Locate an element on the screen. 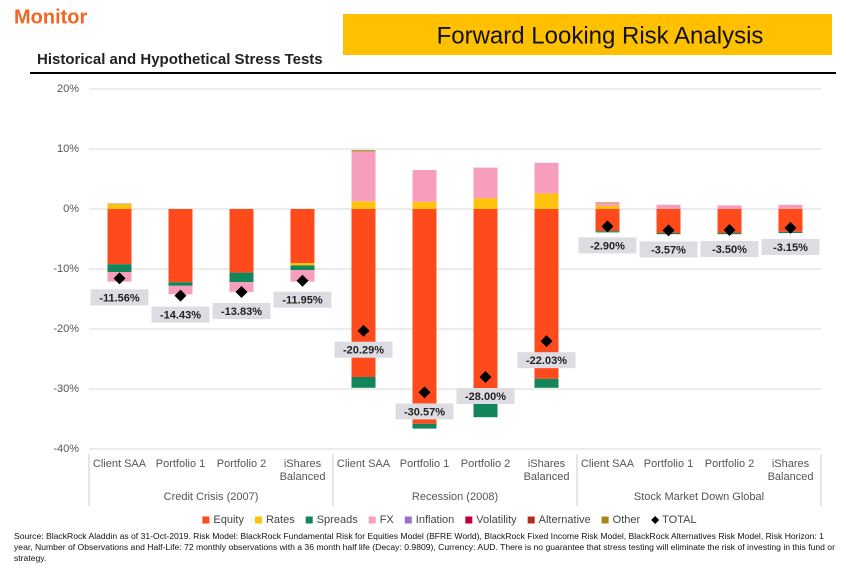 The width and height of the screenshot is (846, 570). data-label: -2.90% is located at coordinates (607, 246).